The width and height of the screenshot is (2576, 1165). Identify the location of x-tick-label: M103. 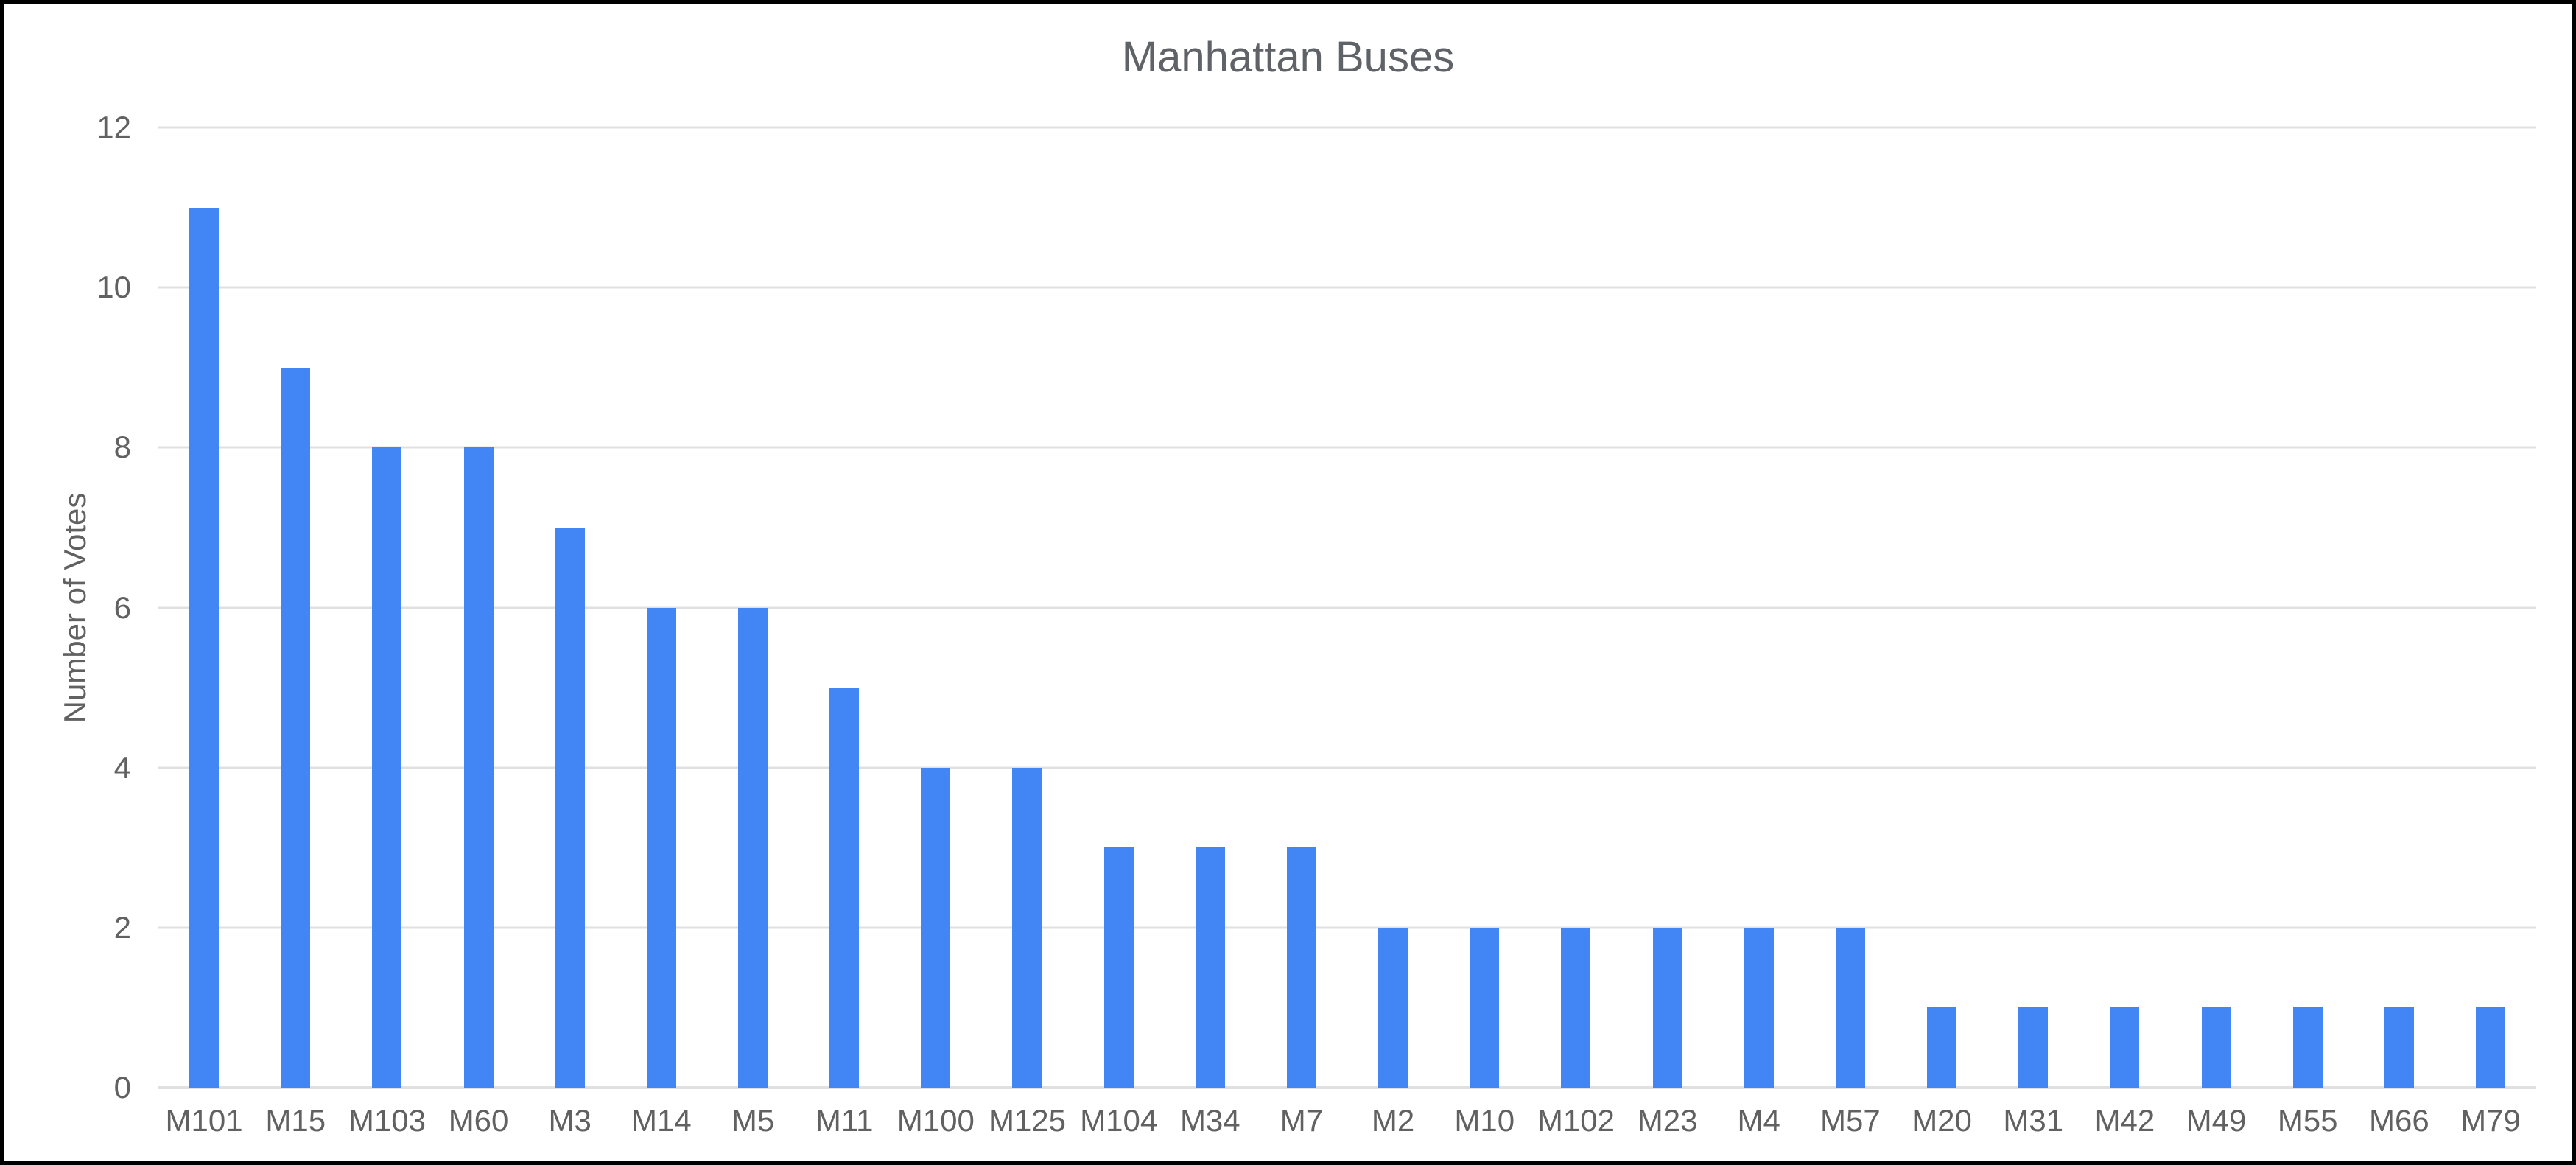
(387, 1120).